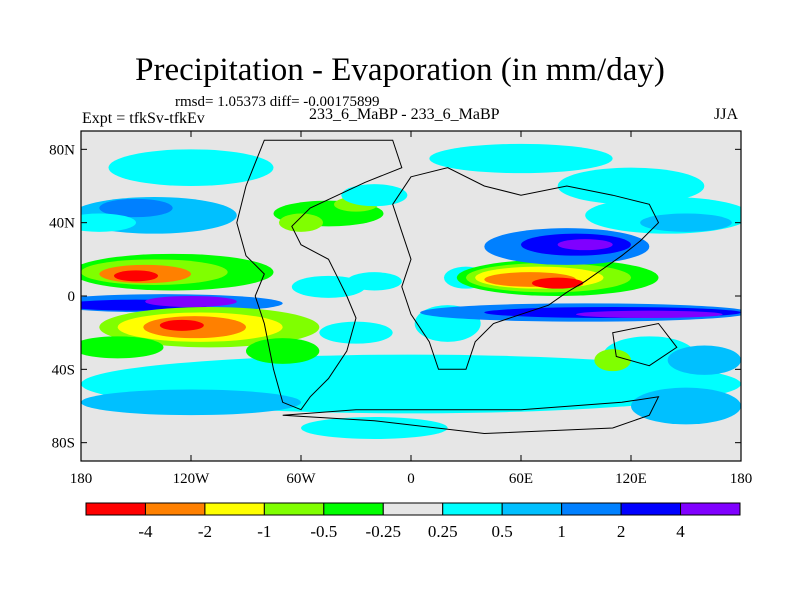  What do you see at coordinates (680, 531) in the screenshot?
I see `colorbar-label: 4` at bounding box center [680, 531].